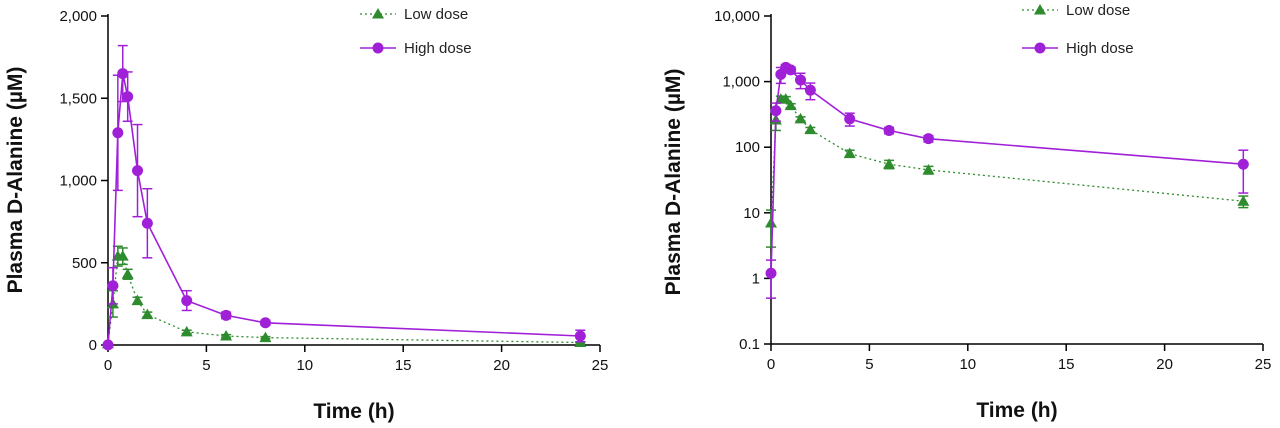 Image resolution: width=1280 pixels, height=428 pixels. What do you see at coordinates (78, 16) in the screenshot?
I see `y-tick-label: 2,000` at bounding box center [78, 16].